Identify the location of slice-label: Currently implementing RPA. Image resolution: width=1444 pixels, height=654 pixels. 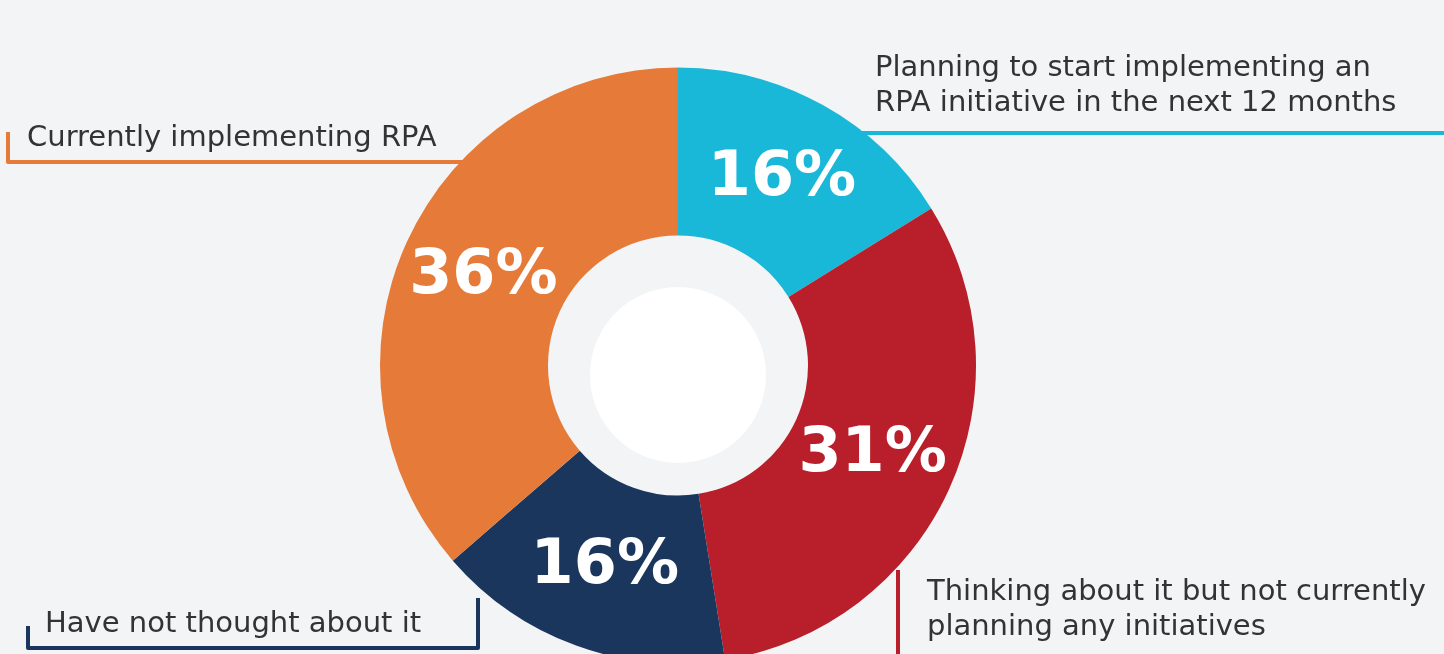
(232, 136).